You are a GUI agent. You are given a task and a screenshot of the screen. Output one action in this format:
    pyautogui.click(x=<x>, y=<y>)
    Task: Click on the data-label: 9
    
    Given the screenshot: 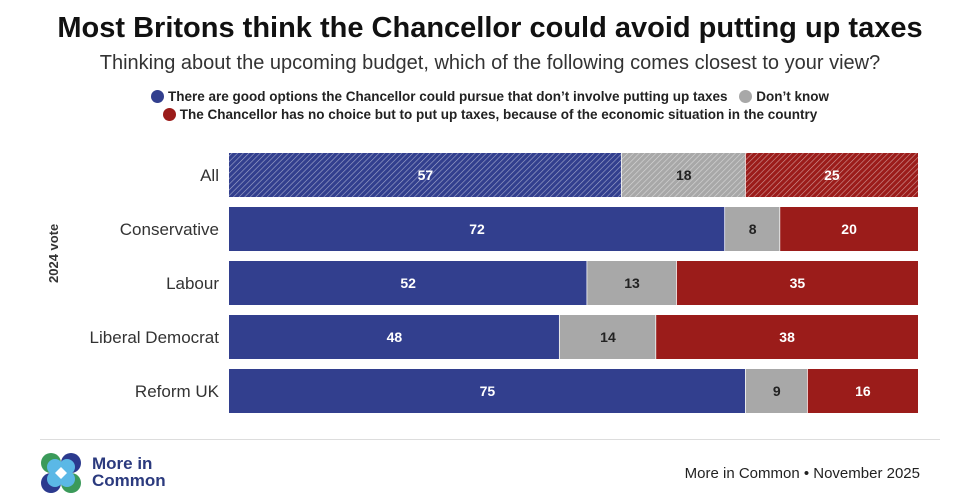 What is the action you would take?
    pyautogui.click(x=777, y=391)
    